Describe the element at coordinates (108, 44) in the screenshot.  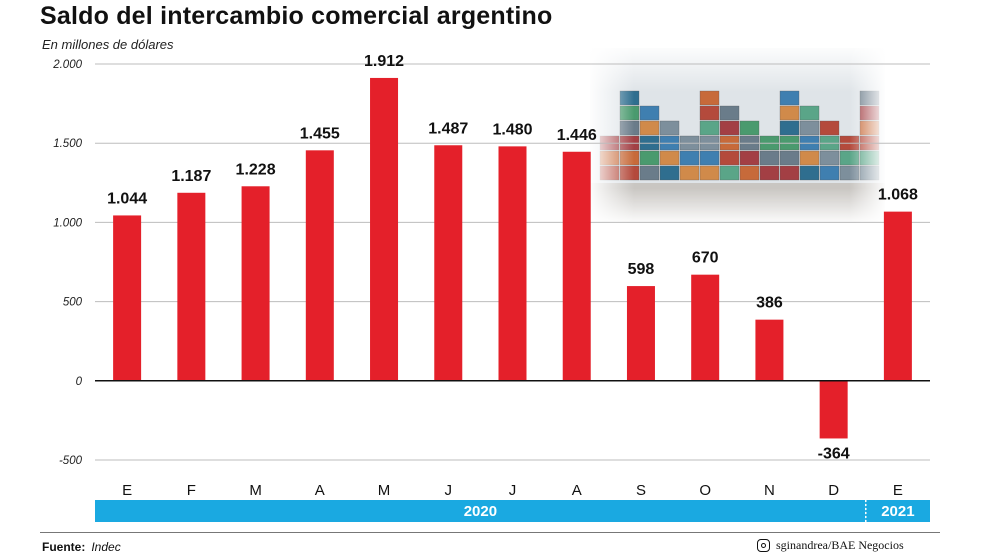
I see `chart-subtitle: En millones de dólares` at that location.